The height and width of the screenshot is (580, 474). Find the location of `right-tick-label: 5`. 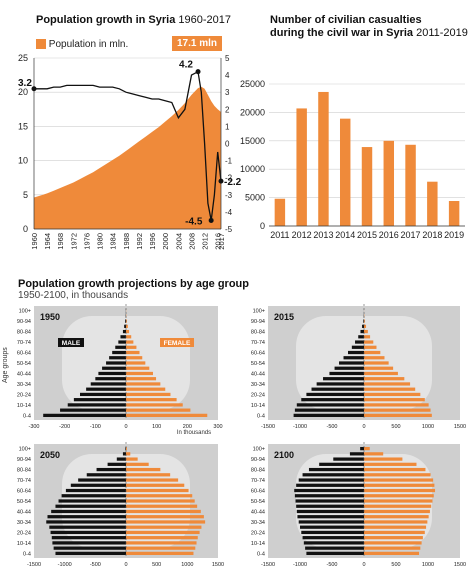

right-tick-label: 5 is located at coordinates (227, 58).